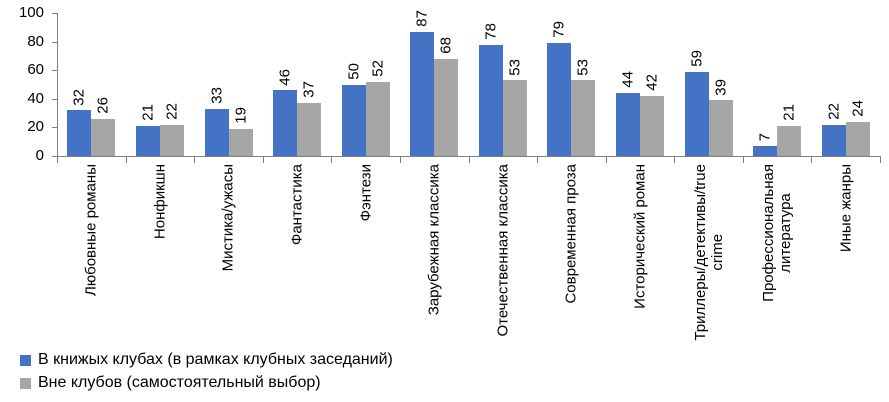  Describe the element at coordinates (720, 128) in the screenshot. I see `bar-series2-cat10` at that location.